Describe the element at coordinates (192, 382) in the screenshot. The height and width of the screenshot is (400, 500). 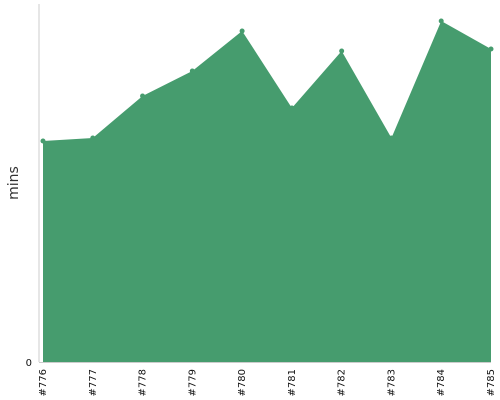
I see `x-tick-label: #779` at that location.